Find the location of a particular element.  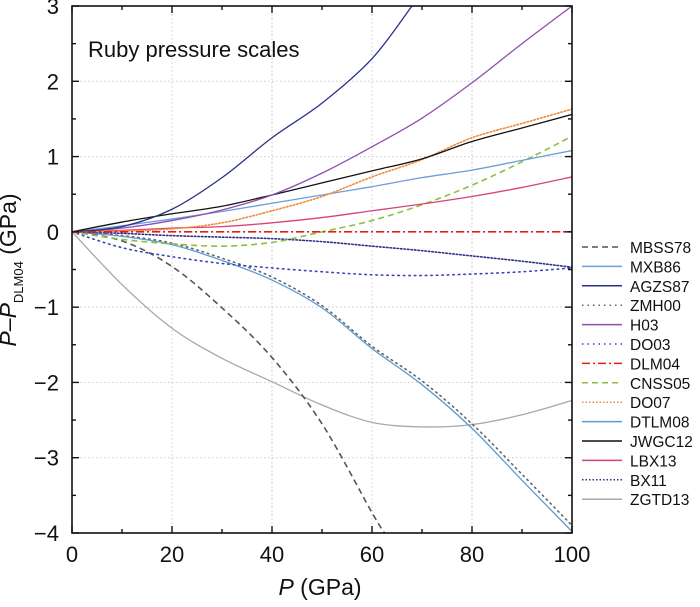

x-axis-label: P (GPa) is located at coordinates (319, 587).